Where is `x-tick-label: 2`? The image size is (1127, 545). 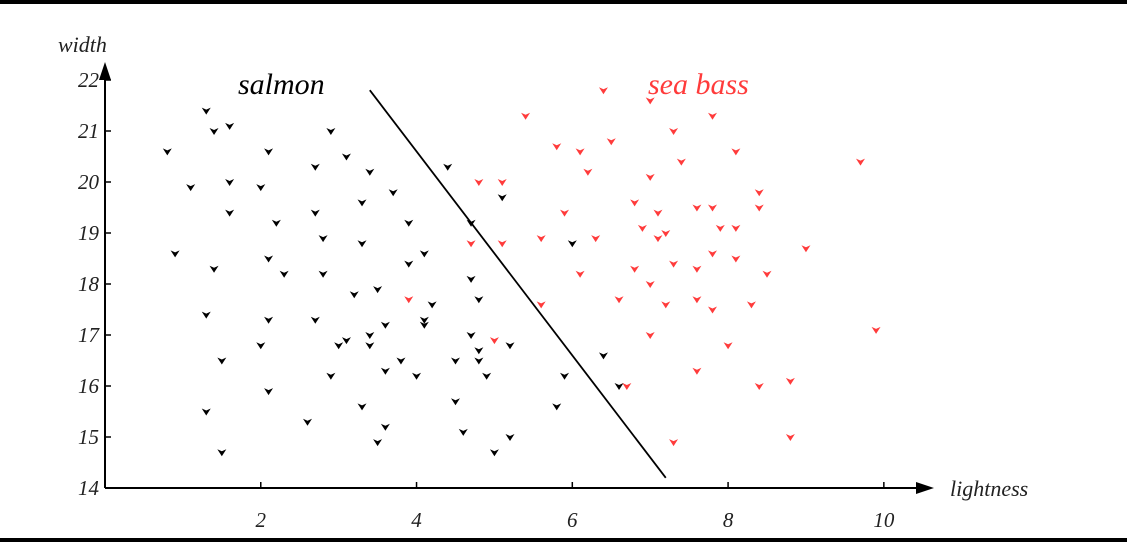
x-tick-label: 2 is located at coordinates (261, 520).